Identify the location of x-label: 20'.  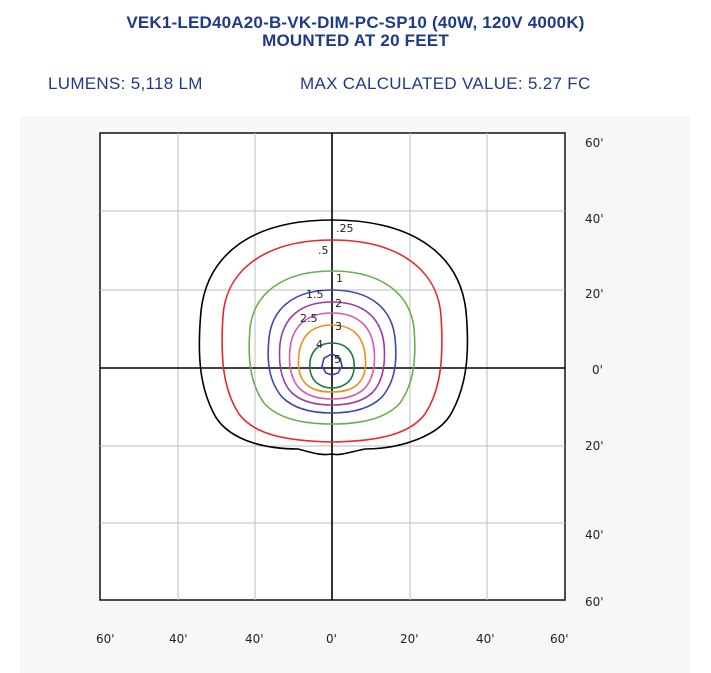
(409, 639).